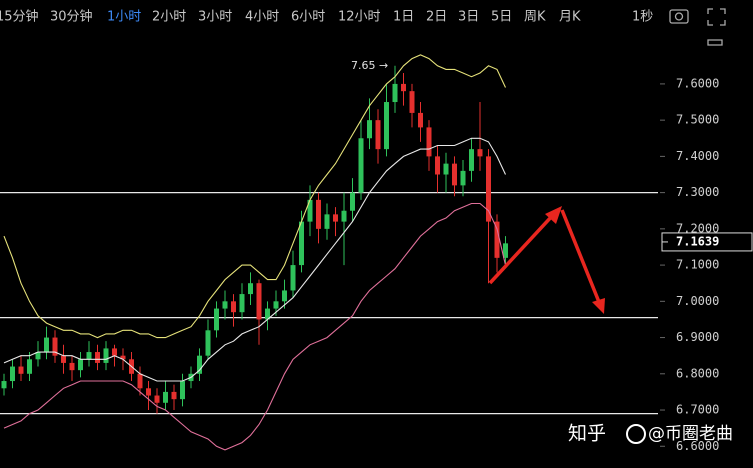  What do you see at coordinates (468, 17) in the screenshot?
I see `interval-button: 3日` at bounding box center [468, 17].